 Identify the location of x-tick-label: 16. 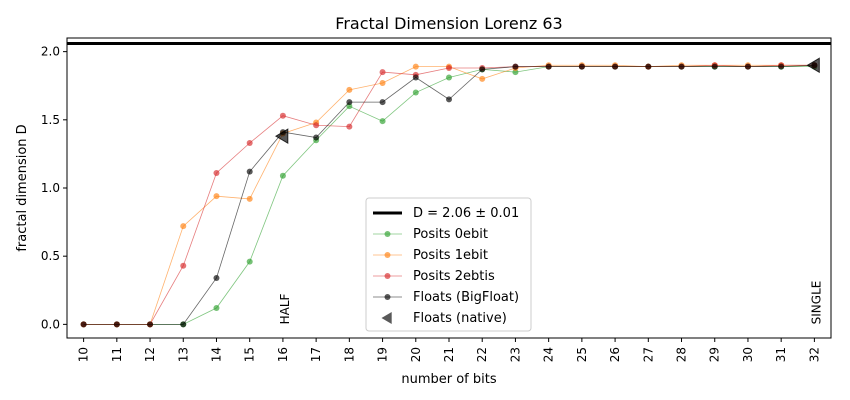
(283, 354).